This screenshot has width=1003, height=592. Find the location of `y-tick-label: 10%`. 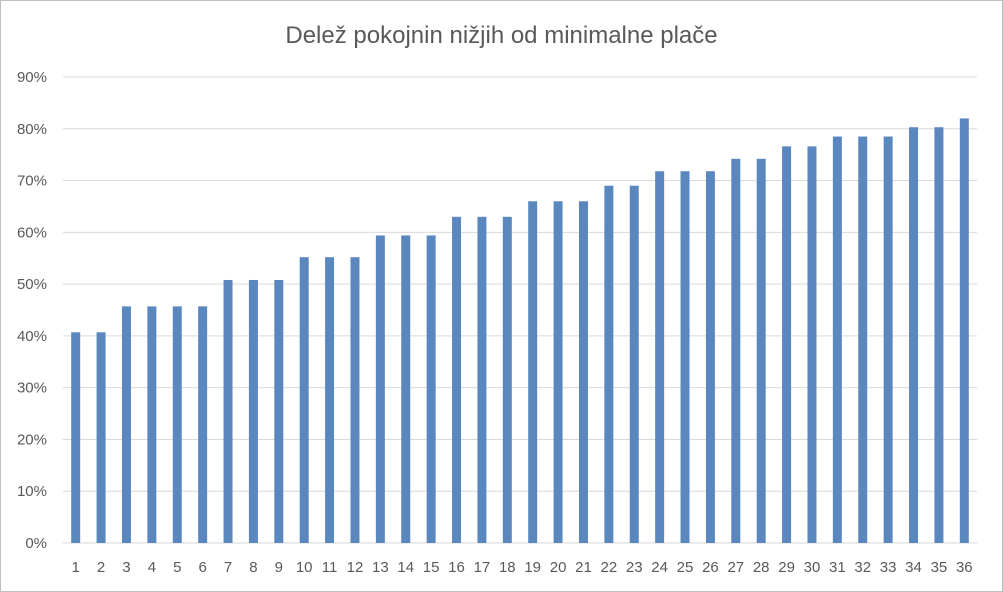

y-tick-label: 10% is located at coordinates (32, 491).